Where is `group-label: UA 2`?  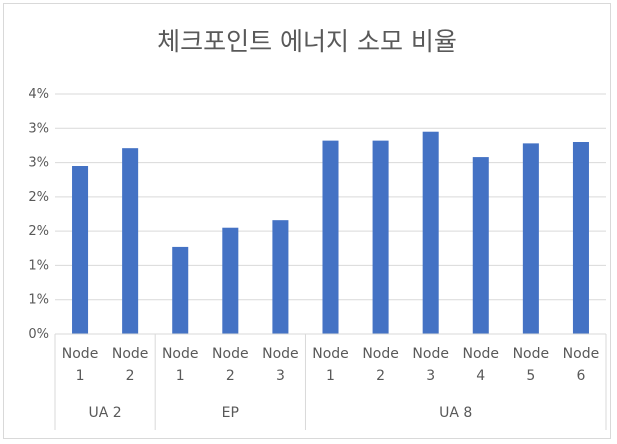
group-label: UA 2 is located at coordinates (104, 413).